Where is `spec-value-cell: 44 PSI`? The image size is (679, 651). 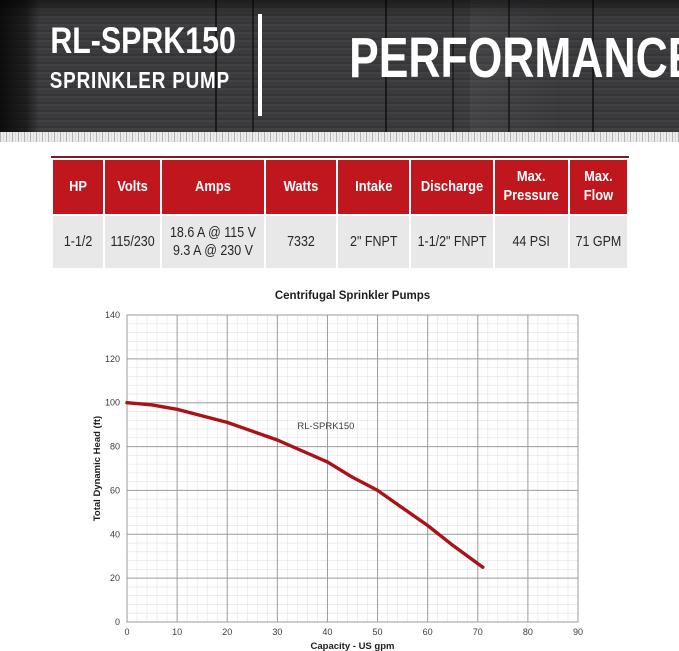
spec-value-cell: 44 PSI is located at coordinates (531, 242).